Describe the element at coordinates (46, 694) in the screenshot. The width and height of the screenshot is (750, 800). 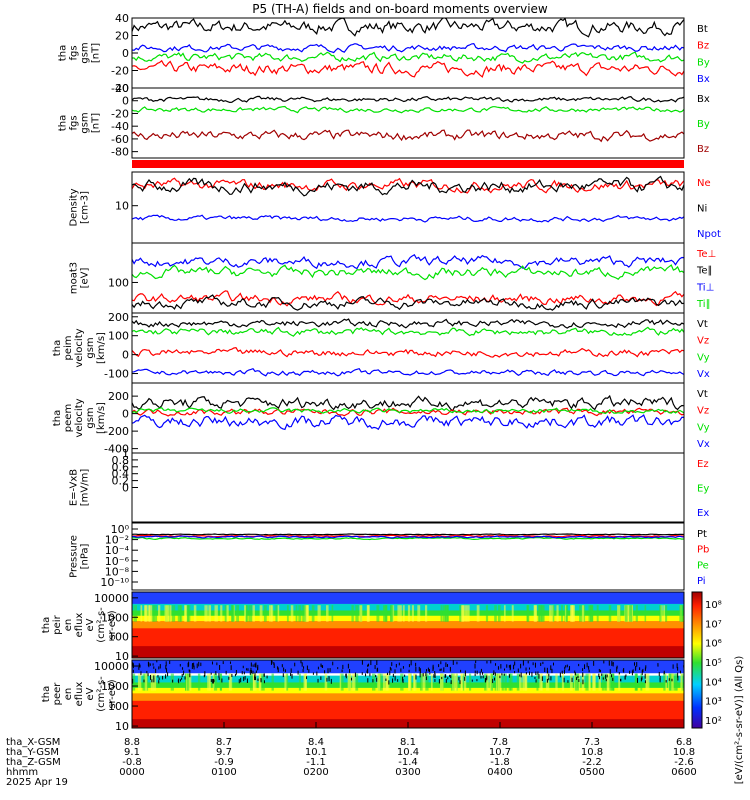
I see `y-axis-label-line: tha` at that location.